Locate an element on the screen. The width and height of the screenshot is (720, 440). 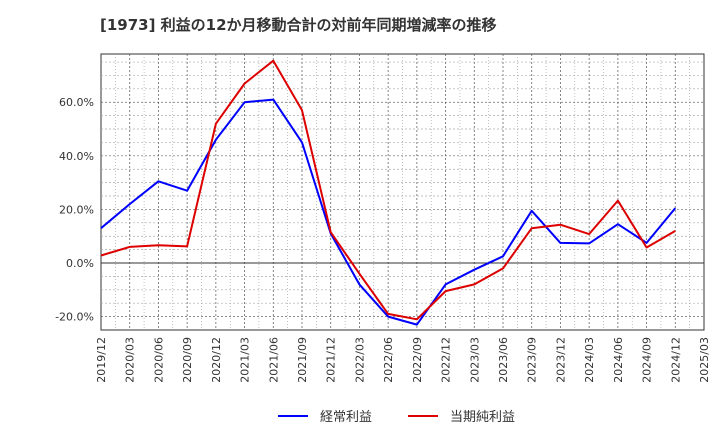
x-tick-label: 2020/09 is located at coordinates (187, 360).